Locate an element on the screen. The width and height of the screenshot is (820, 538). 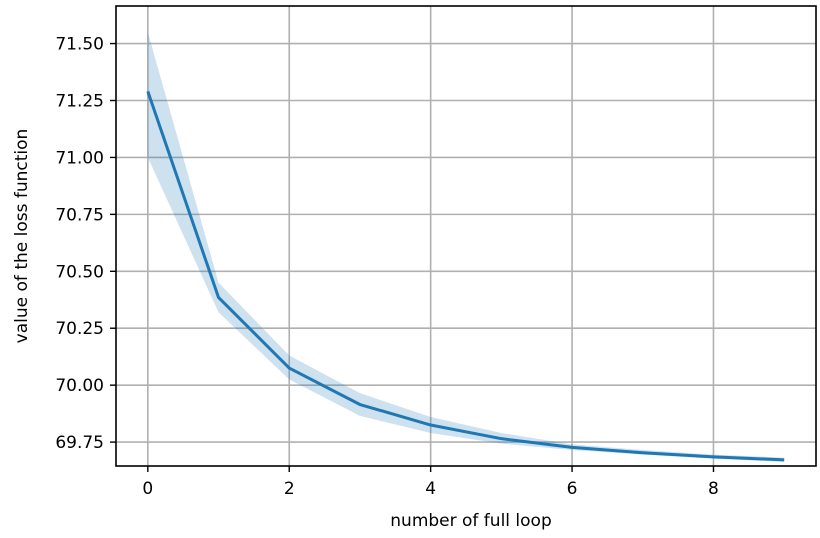
y-tick-label: 71.00 is located at coordinates (79, 158).